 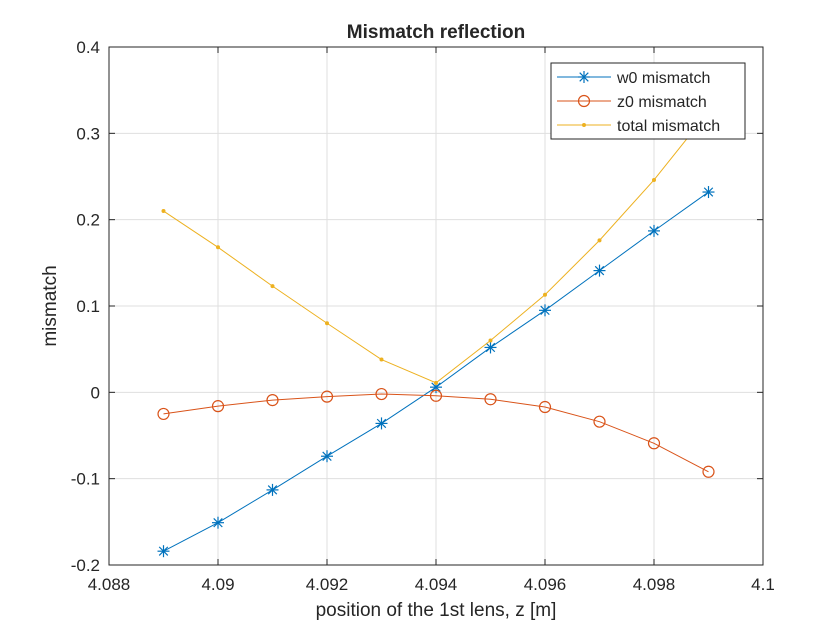 What do you see at coordinates (217, 584) in the screenshot?
I see `x-tick-label: 4.09` at bounding box center [217, 584].